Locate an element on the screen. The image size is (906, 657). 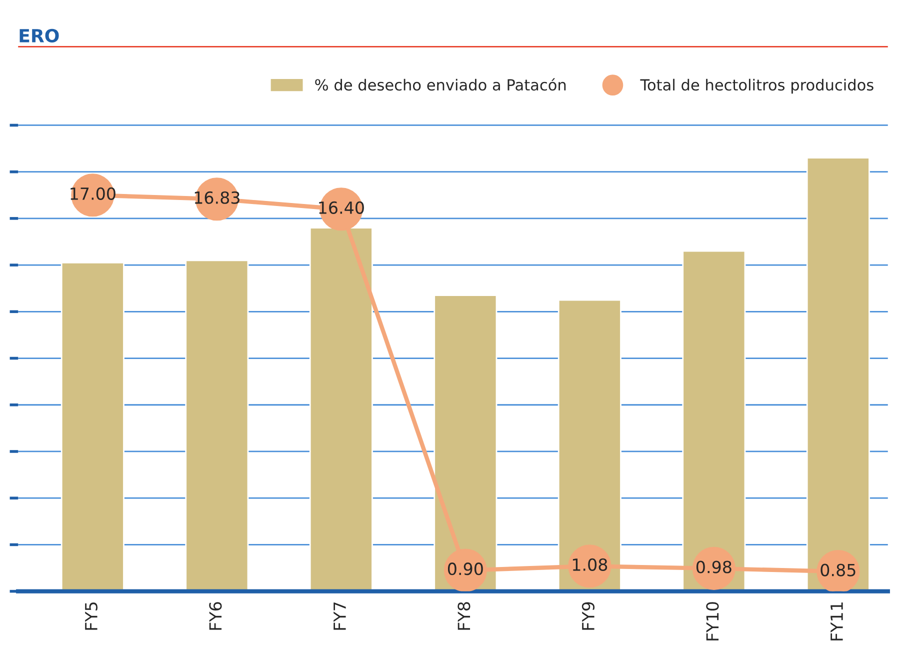
ref-line-label: ERO is located at coordinates (39, 35).